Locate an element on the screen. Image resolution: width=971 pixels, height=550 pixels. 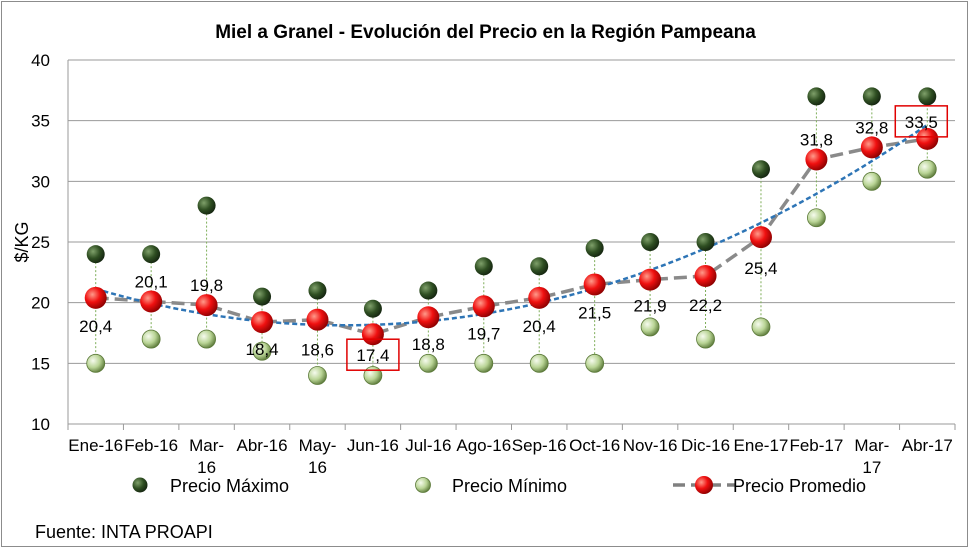
y-tick-label: 30 is located at coordinates (40, 181).